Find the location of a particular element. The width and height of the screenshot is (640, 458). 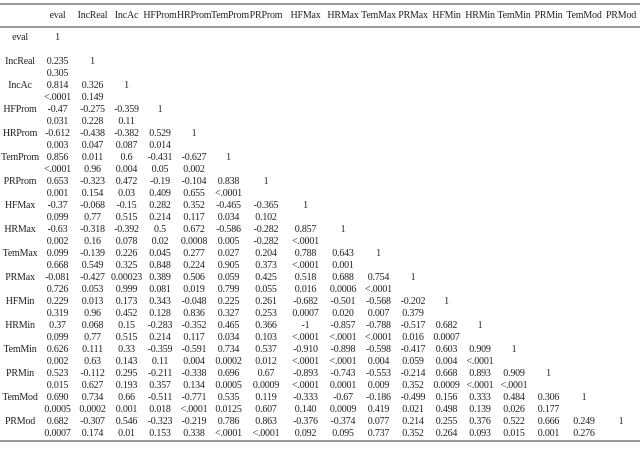

p-value: 0.452 is located at coordinates (126, 313).